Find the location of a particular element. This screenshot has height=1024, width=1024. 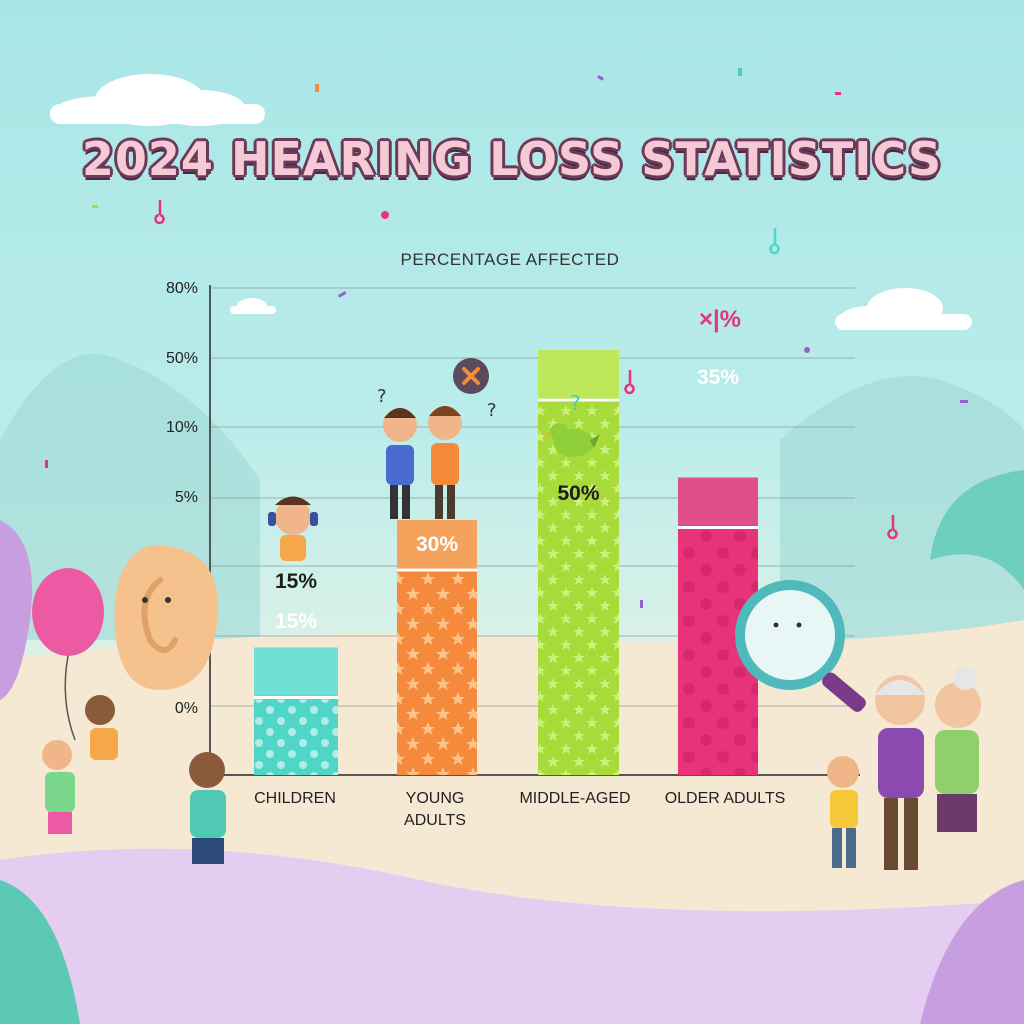

data-label-young-adults: 30% is located at coordinates (437, 544).